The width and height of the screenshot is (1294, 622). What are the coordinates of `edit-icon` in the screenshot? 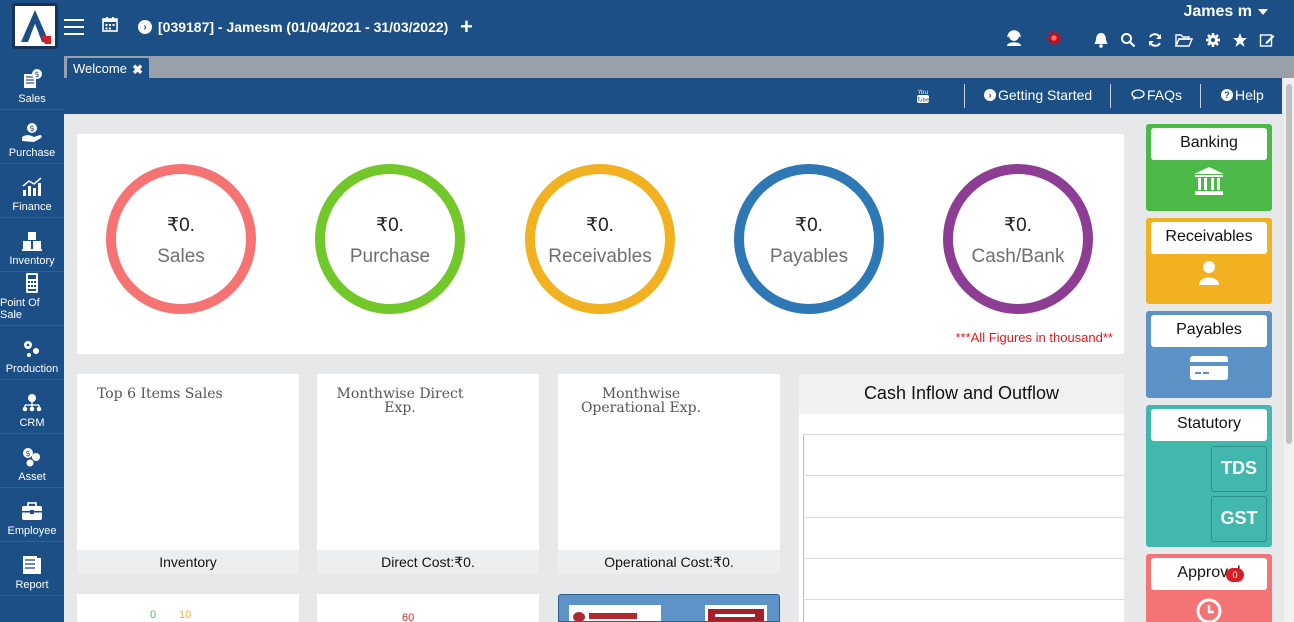 It's located at (1267, 40).